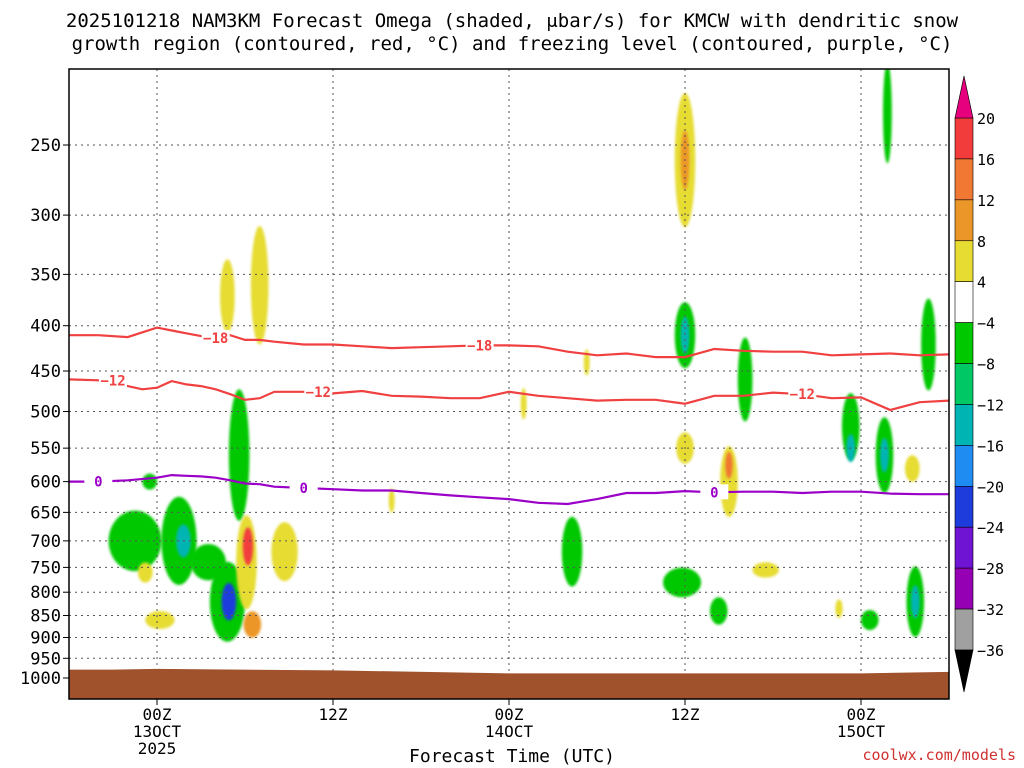 The image size is (1024, 768). Describe the element at coordinates (45, 483) in the screenshot. I see `y-tick-label-600: 600` at that location.